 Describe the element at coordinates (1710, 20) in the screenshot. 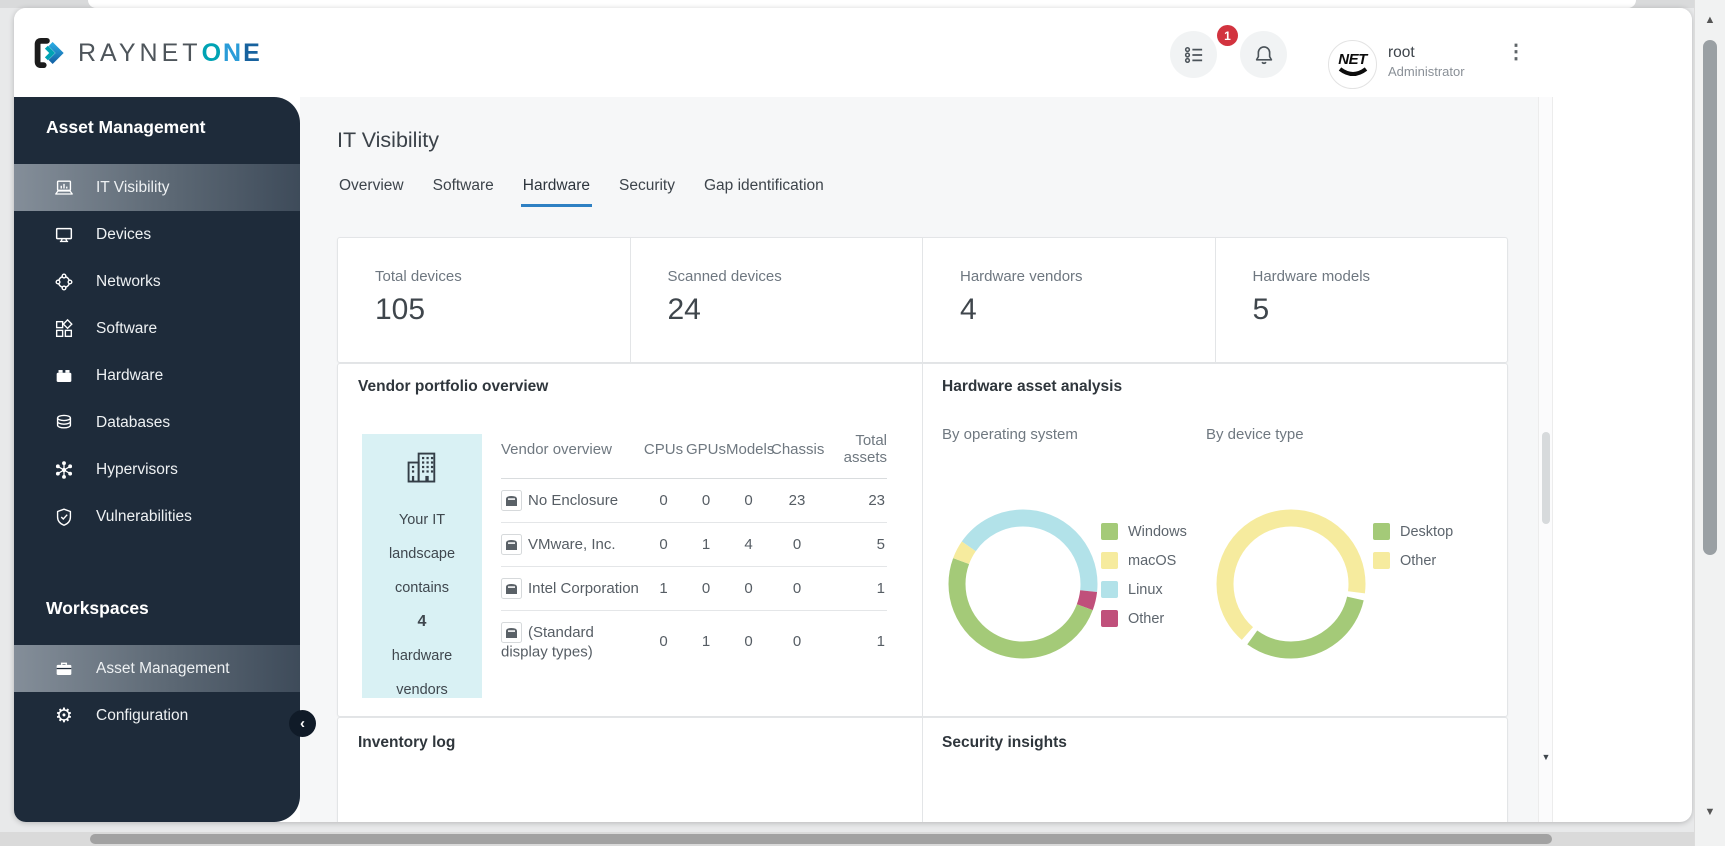

I see `window-scroll-up-arrow: ▲` at that location.